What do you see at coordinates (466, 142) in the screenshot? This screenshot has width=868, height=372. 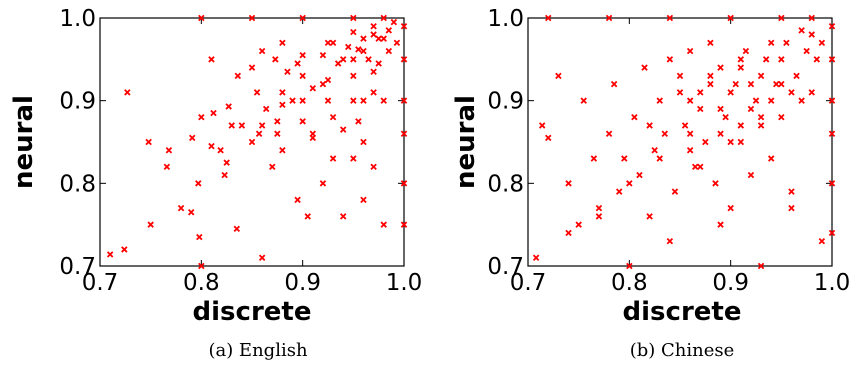 I see `y-axis-label: neural` at bounding box center [466, 142].